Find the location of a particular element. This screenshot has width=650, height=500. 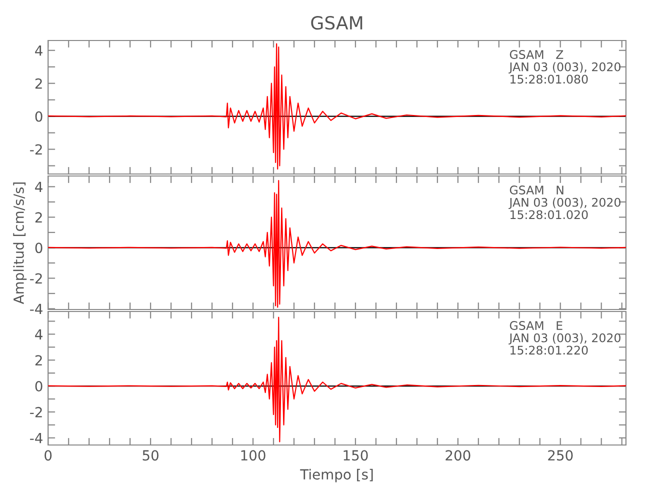

x-tick-label: 150 is located at coordinates (356, 455).